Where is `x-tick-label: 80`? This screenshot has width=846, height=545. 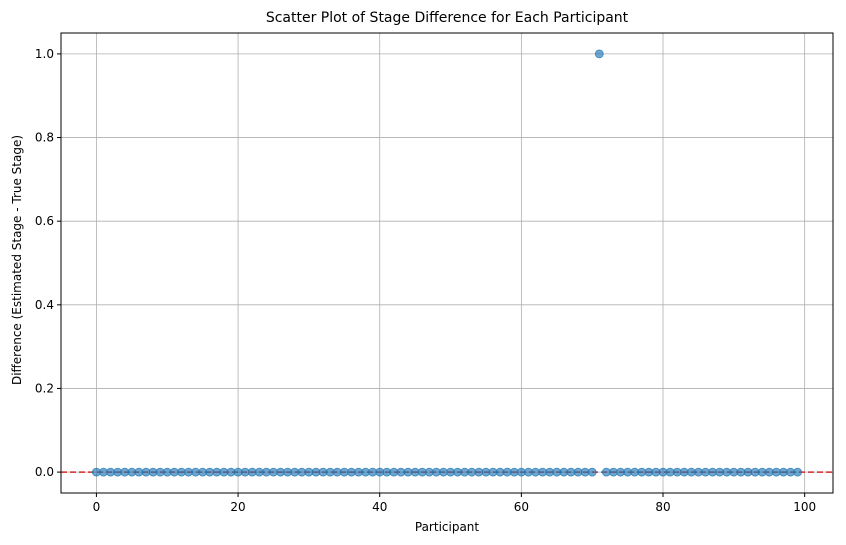 x-tick-label: 80 is located at coordinates (662, 507).